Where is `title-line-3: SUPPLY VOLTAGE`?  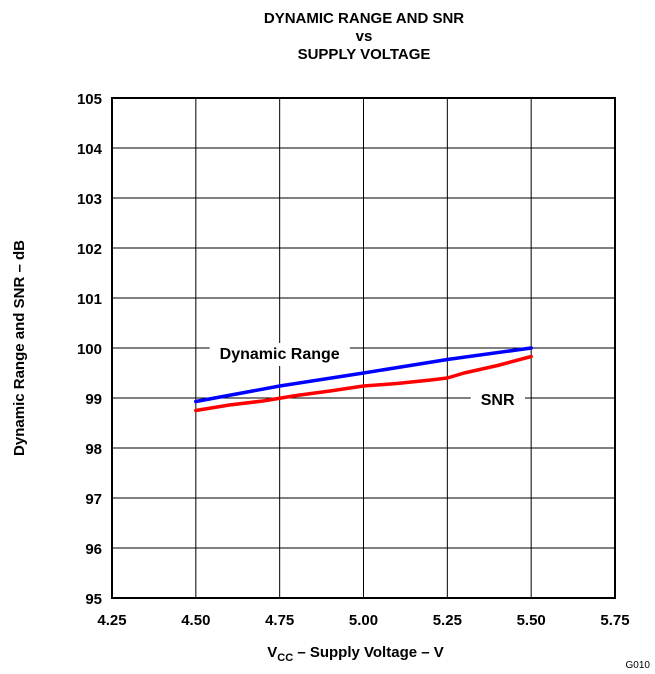
title-line-3: SUPPLY VOLTAGE is located at coordinates (364, 54).